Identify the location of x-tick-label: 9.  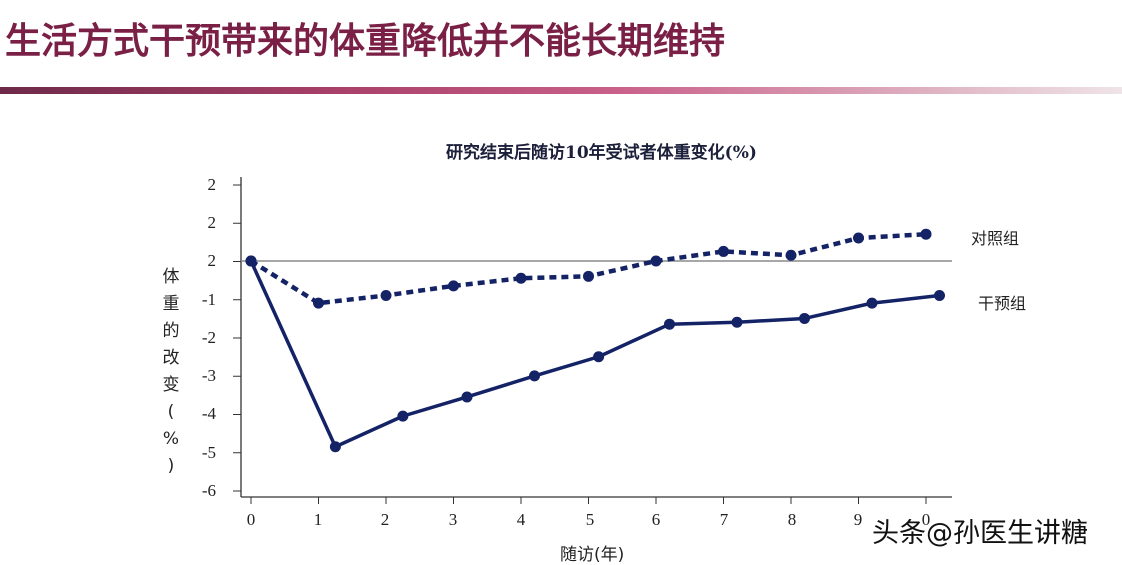
(858, 519).